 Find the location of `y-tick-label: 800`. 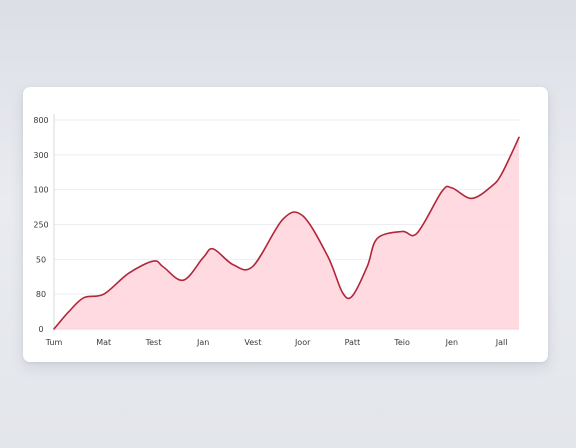

y-tick-label: 800 is located at coordinates (40, 120).